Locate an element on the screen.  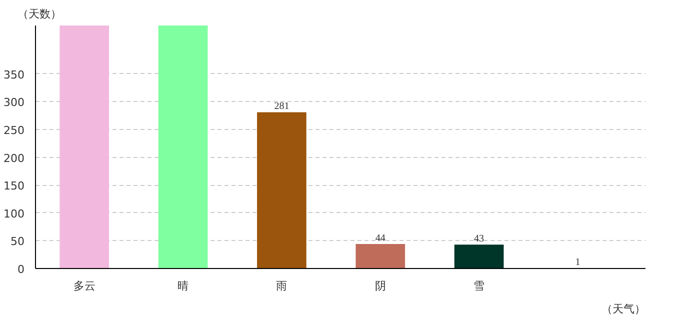
x-tick-label: 阴 is located at coordinates (380, 286).